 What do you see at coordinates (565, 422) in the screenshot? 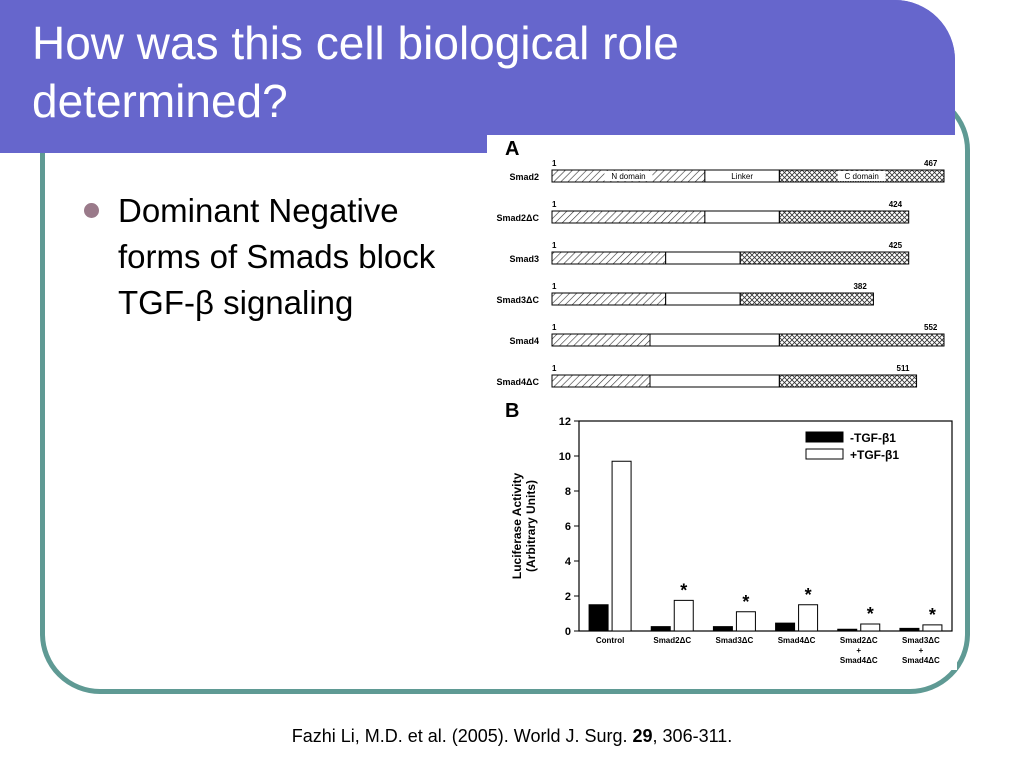
I see `y-tick-label: 12` at bounding box center [565, 422].